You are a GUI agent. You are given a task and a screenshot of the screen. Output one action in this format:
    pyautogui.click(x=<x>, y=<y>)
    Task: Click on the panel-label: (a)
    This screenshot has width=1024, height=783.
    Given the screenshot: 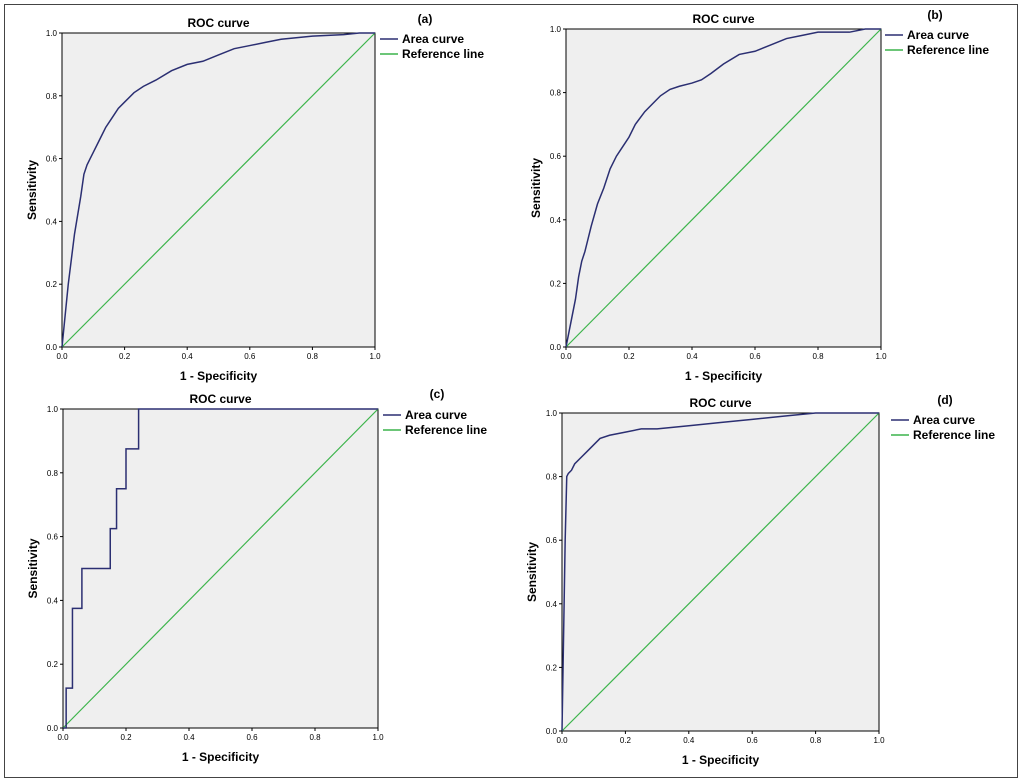 What is the action you would take?
    pyautogui.click(x=425, y=19)
    